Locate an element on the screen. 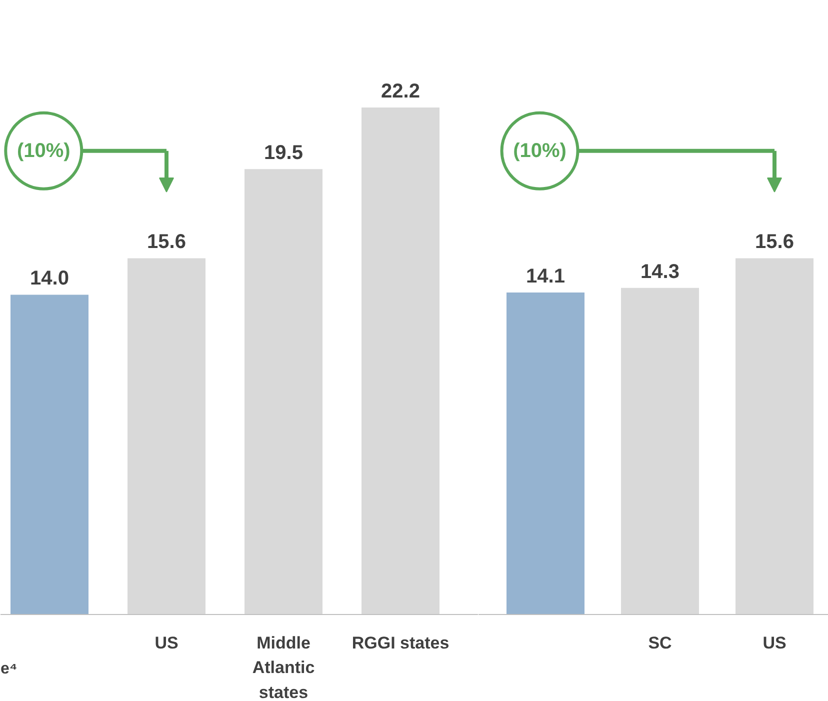  text: e⁴ is located at coordinates (9, 669).